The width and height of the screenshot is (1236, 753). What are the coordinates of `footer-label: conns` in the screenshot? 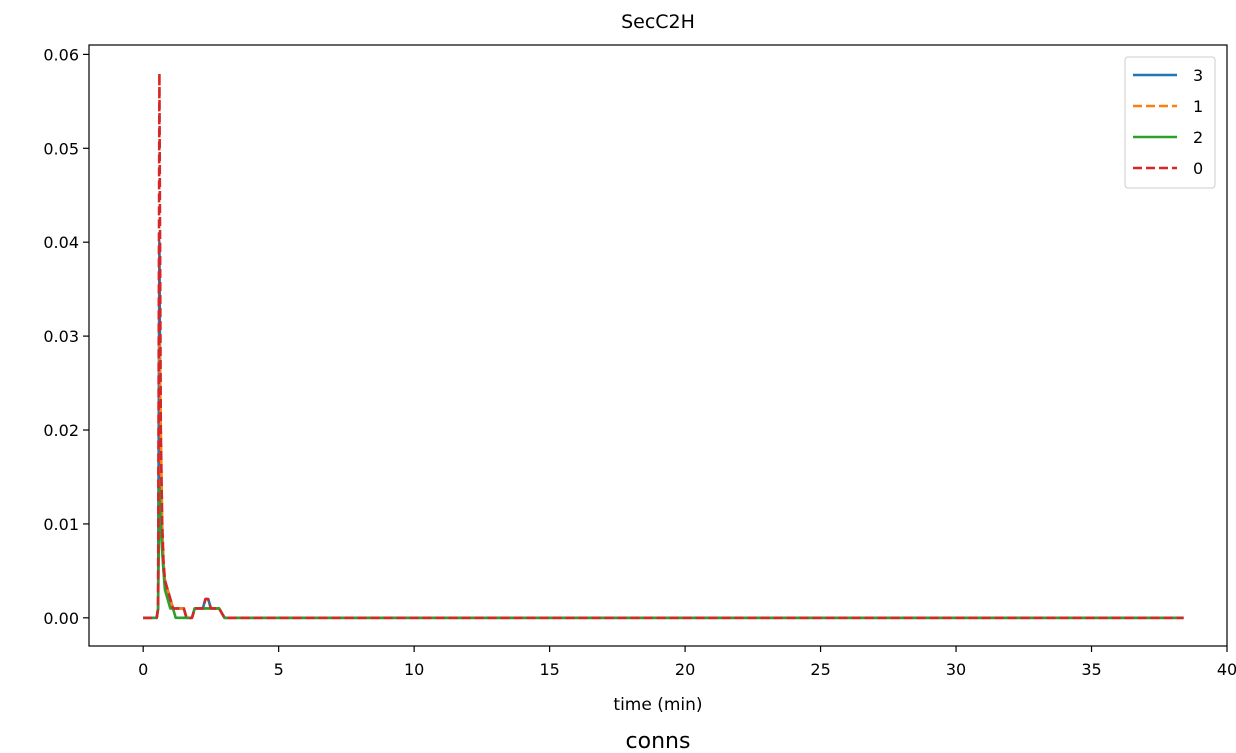 It's located at (658, 741).